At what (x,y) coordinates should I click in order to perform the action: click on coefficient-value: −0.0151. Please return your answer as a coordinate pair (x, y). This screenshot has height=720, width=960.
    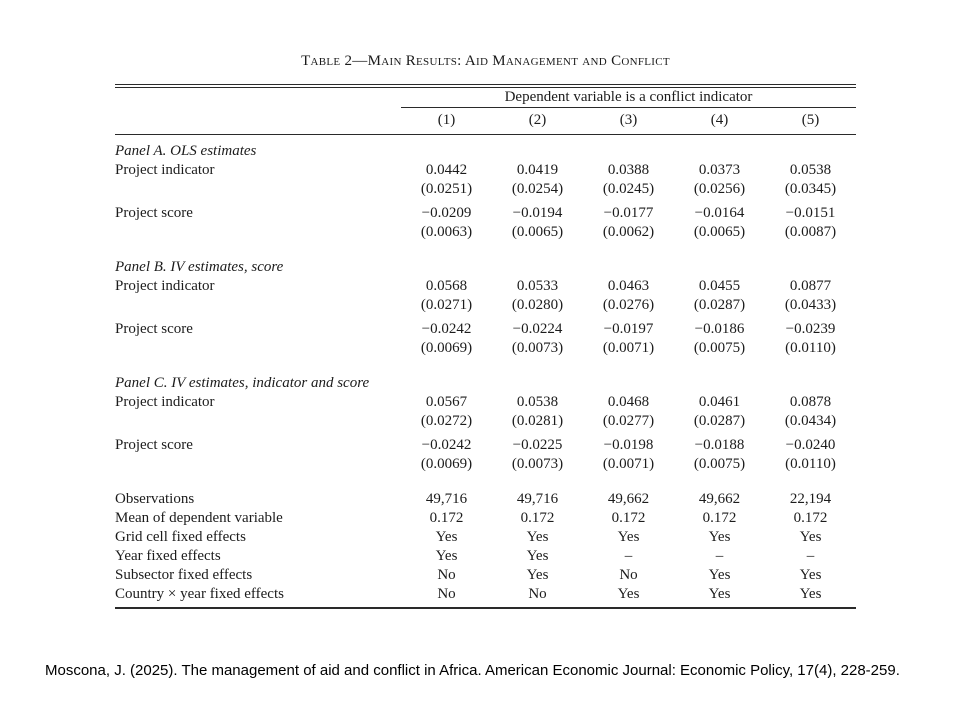
    Looking at the image, I should click on (810, 213).